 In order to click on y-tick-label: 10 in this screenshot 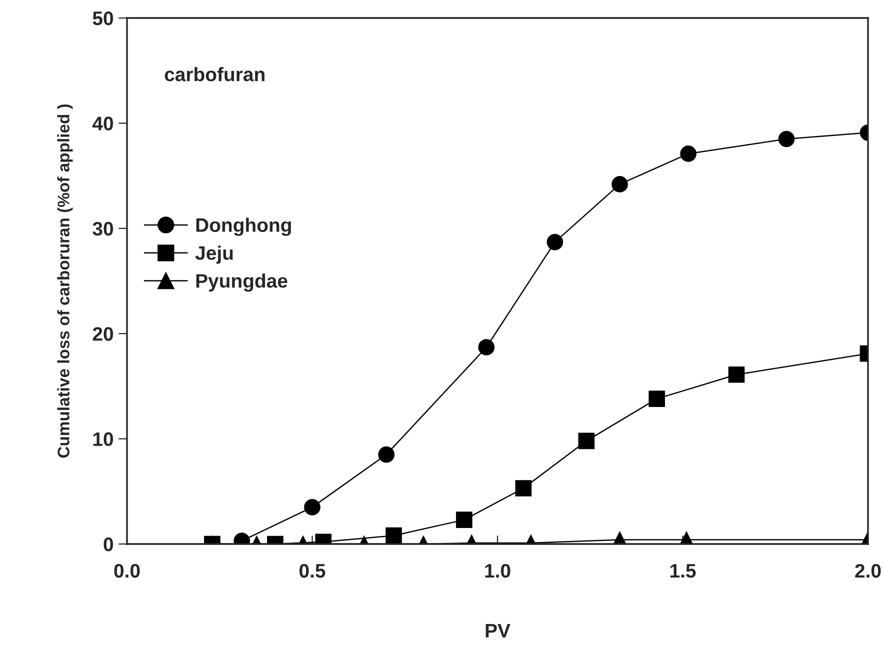, I will do `click(103, 439)`.